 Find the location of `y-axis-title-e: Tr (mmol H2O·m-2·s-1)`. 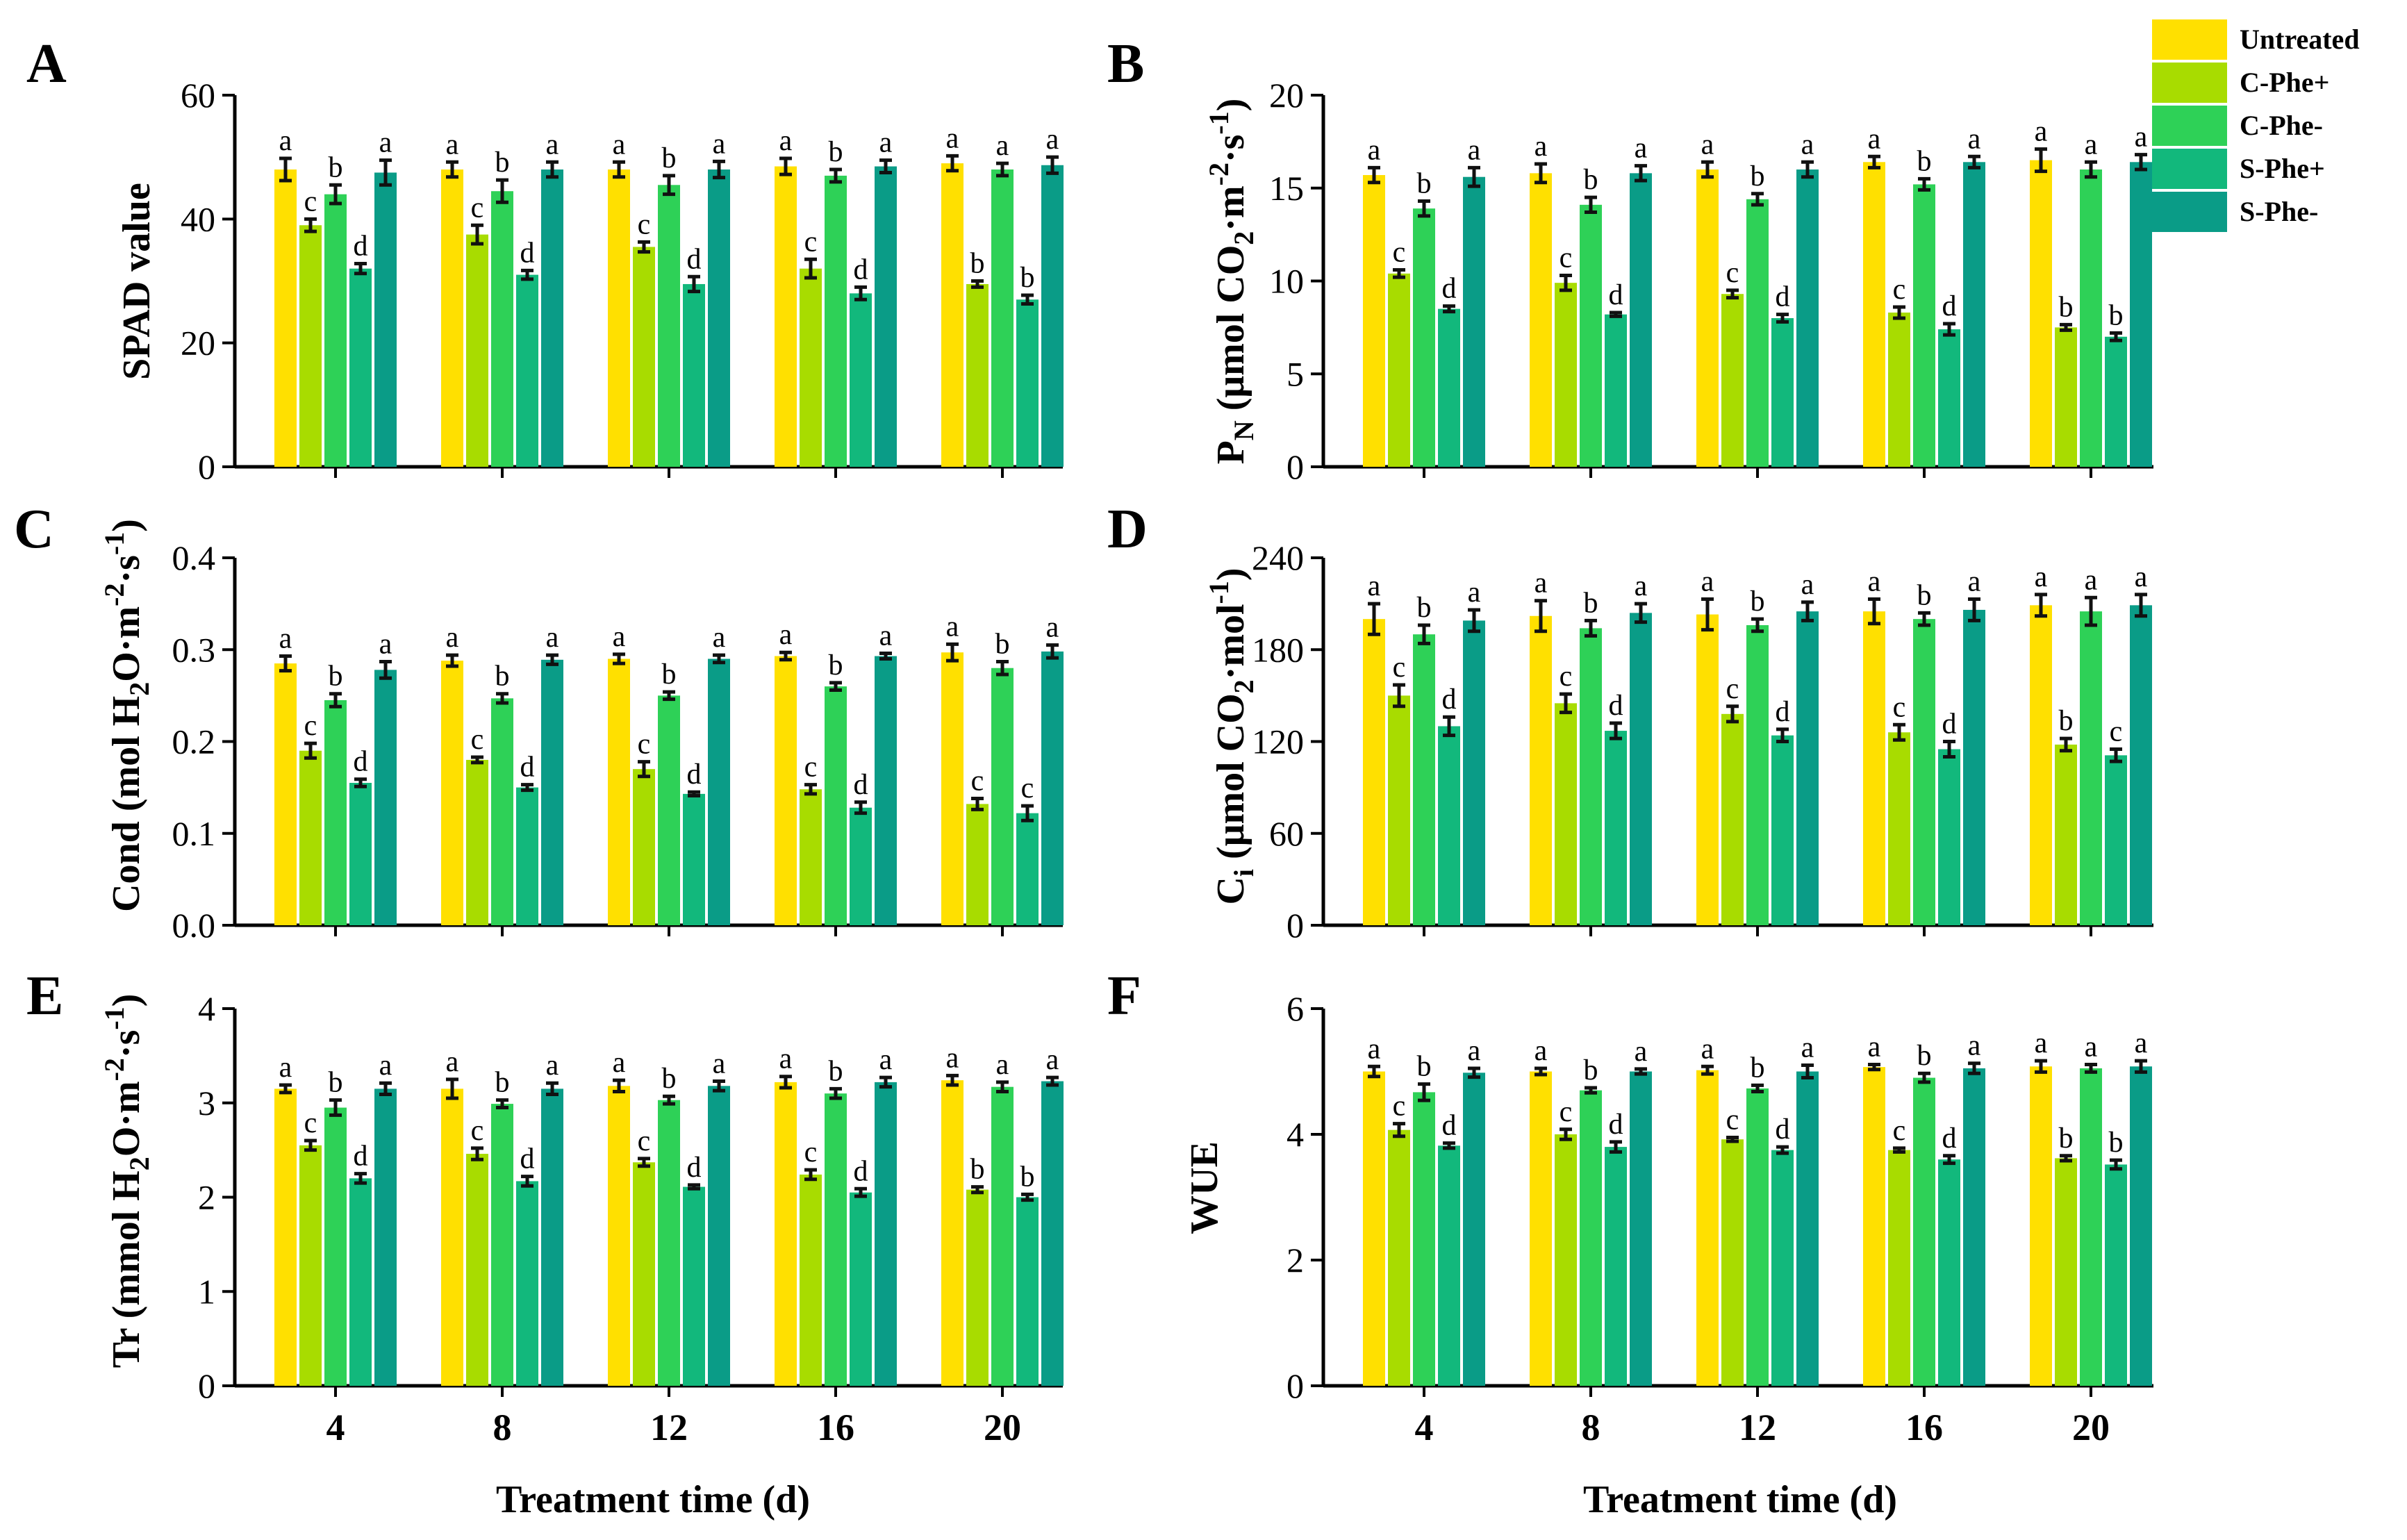

y-axis-title-e: Tr (mmol H2O·m-2·s-1) is located at coordinates (127, 1181).